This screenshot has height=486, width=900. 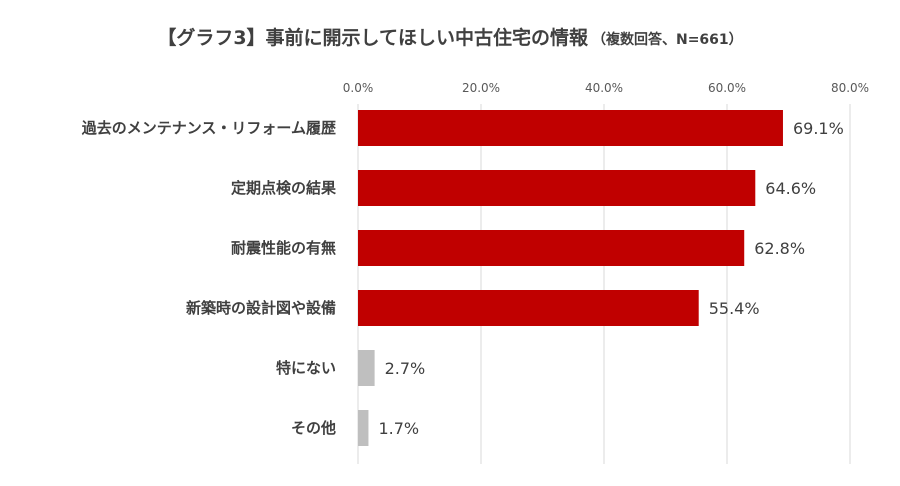 I want to click on x-tick-label: 60.0%, so click(x=727, y=88).